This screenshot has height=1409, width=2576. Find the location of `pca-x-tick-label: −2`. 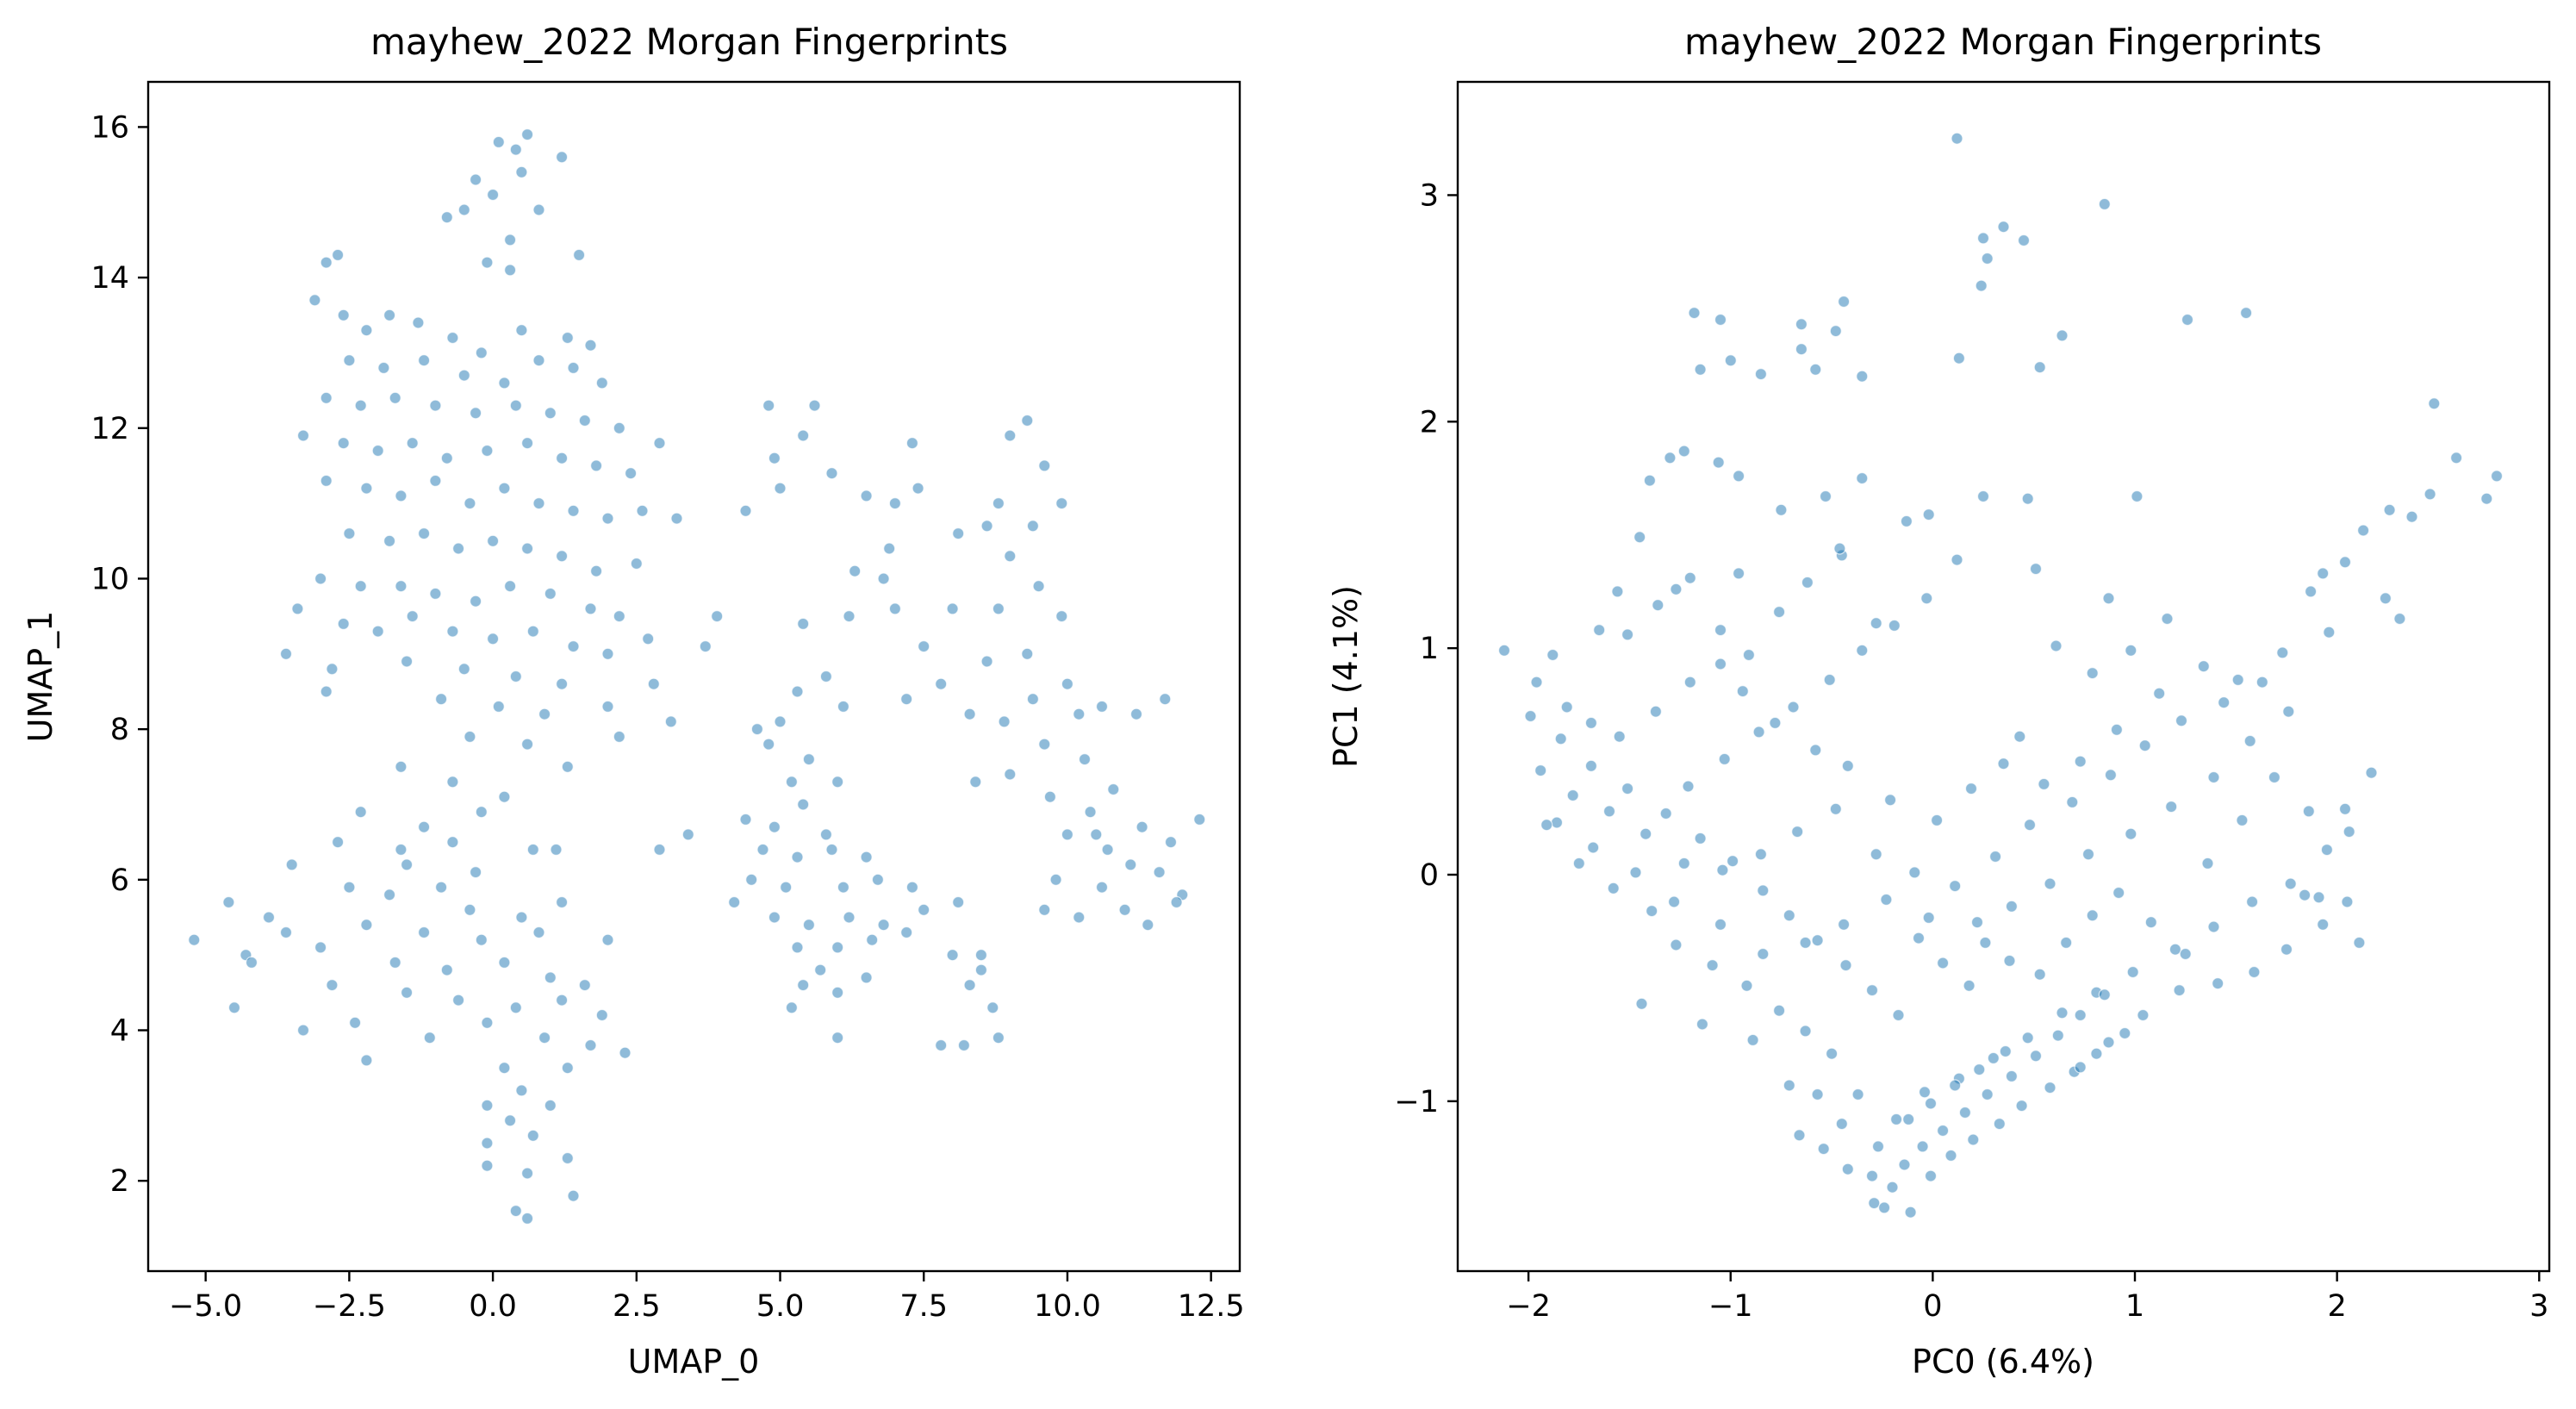

pca-x-tick-label: −2 is located at coordinates (1529, 1306).